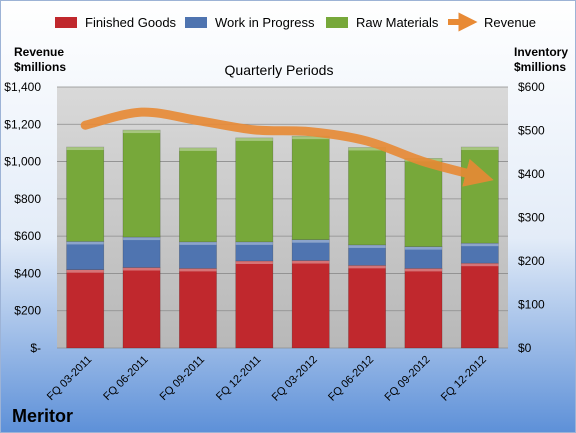  Describe the element at coordinates (265, 22) in the screenshot. I see `legend-label-work-in-progress: Work in Progress` at that location.